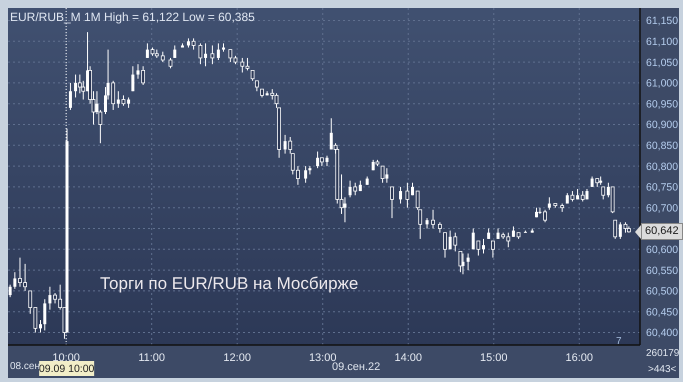  Describe the element at coordinates (356, 367) in the screenshot. I see `text: 09.сен.22` at that location.